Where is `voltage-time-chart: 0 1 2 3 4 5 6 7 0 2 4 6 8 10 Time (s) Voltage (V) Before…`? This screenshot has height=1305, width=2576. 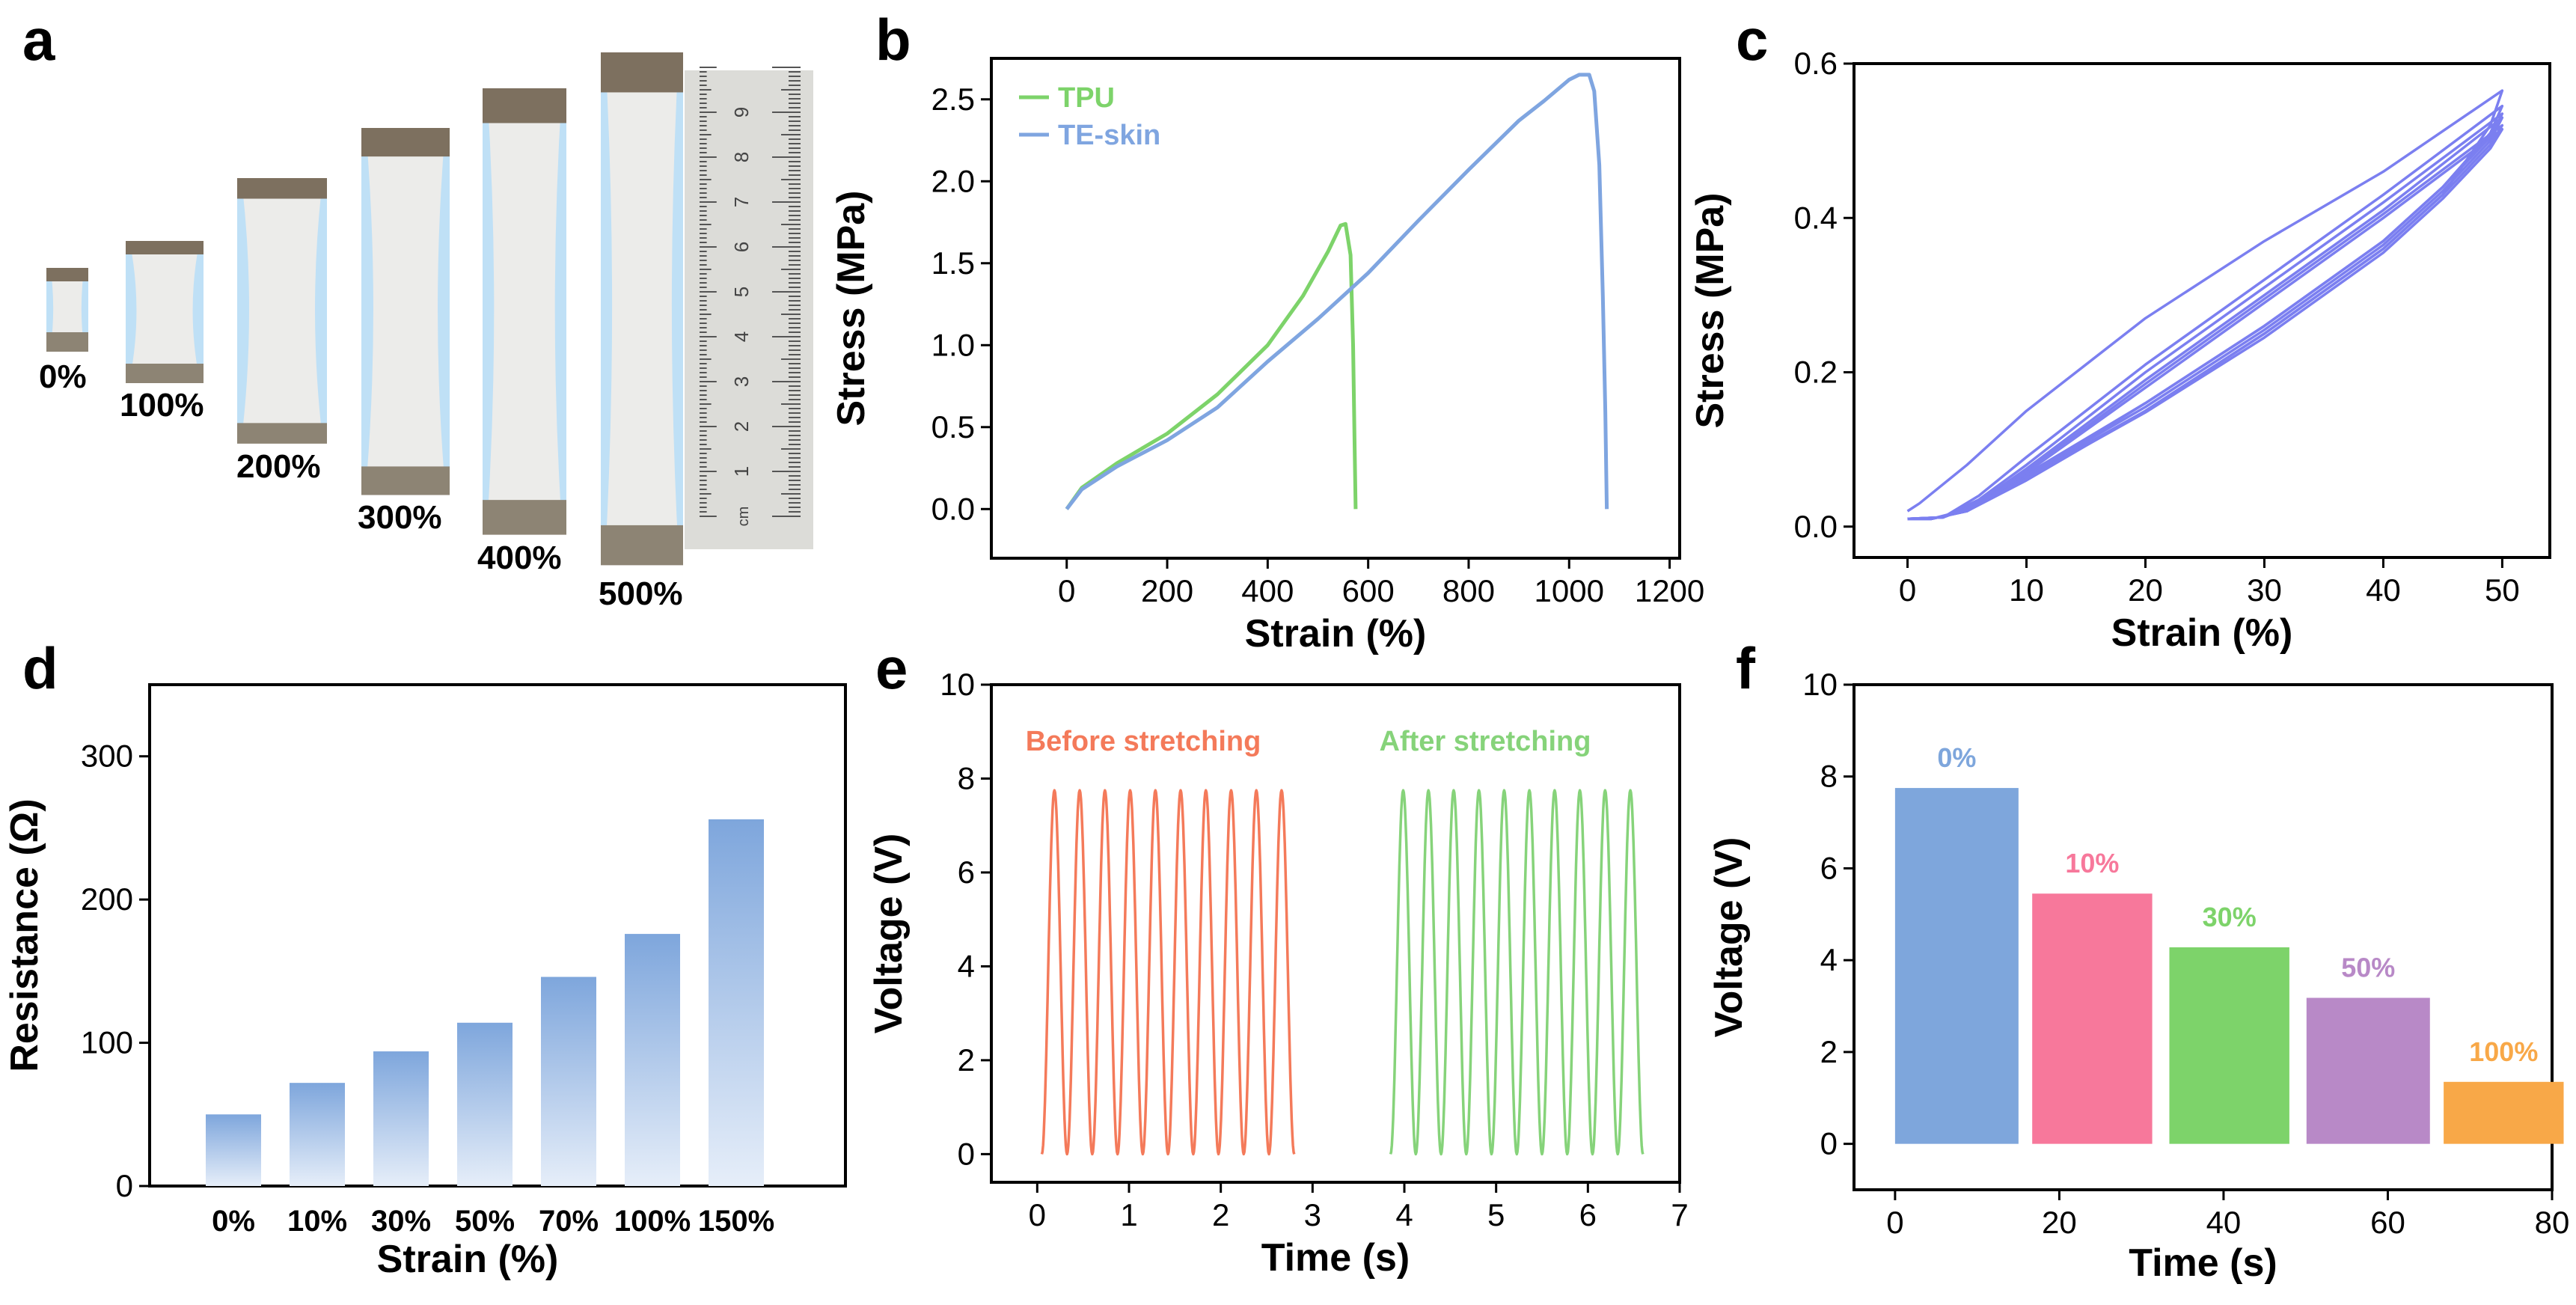 voltage-time-chart: 0 1 2 3 4 5 6 7 0 2 4 6 8 10 Time (s) Voltage (V) Before… is located at coordinates (1278, 973).